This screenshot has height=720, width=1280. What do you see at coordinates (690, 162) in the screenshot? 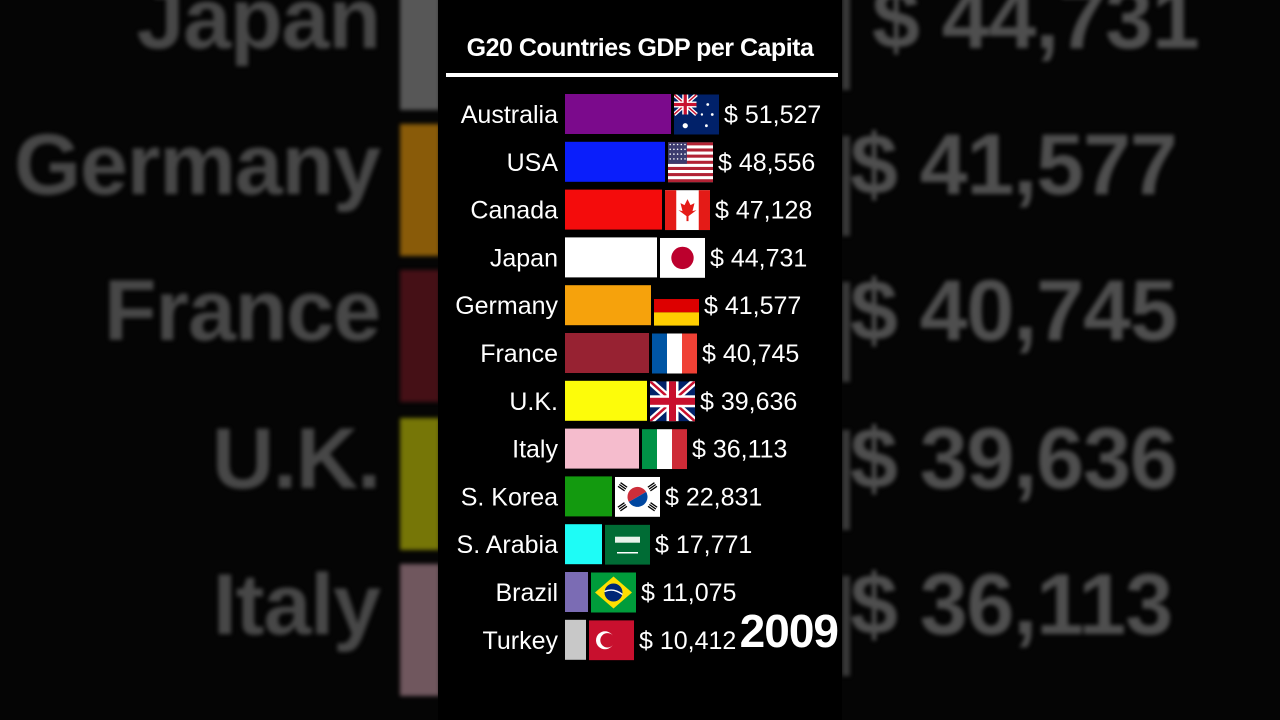
I see `usa-flag-icon` at bounding box center [690, 162].